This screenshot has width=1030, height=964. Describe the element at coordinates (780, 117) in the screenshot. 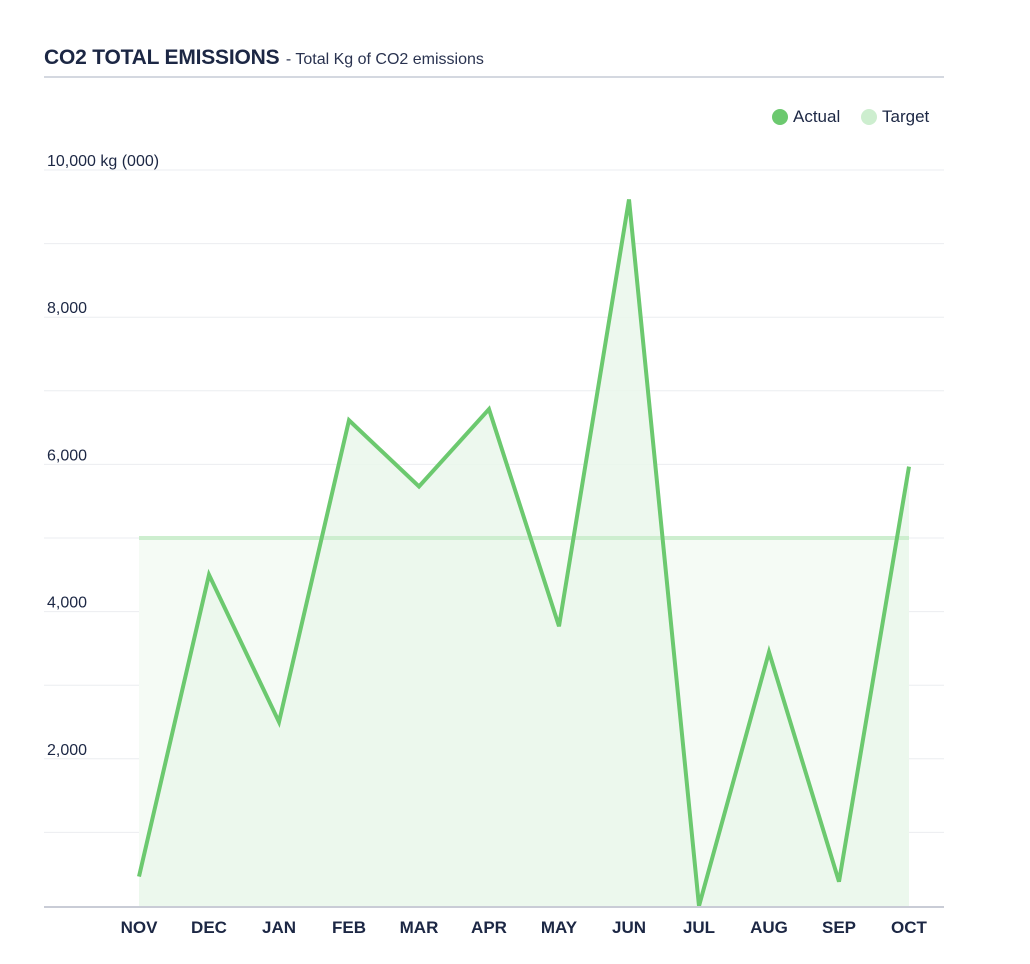

I see `legend-actual-swatch` at that location.